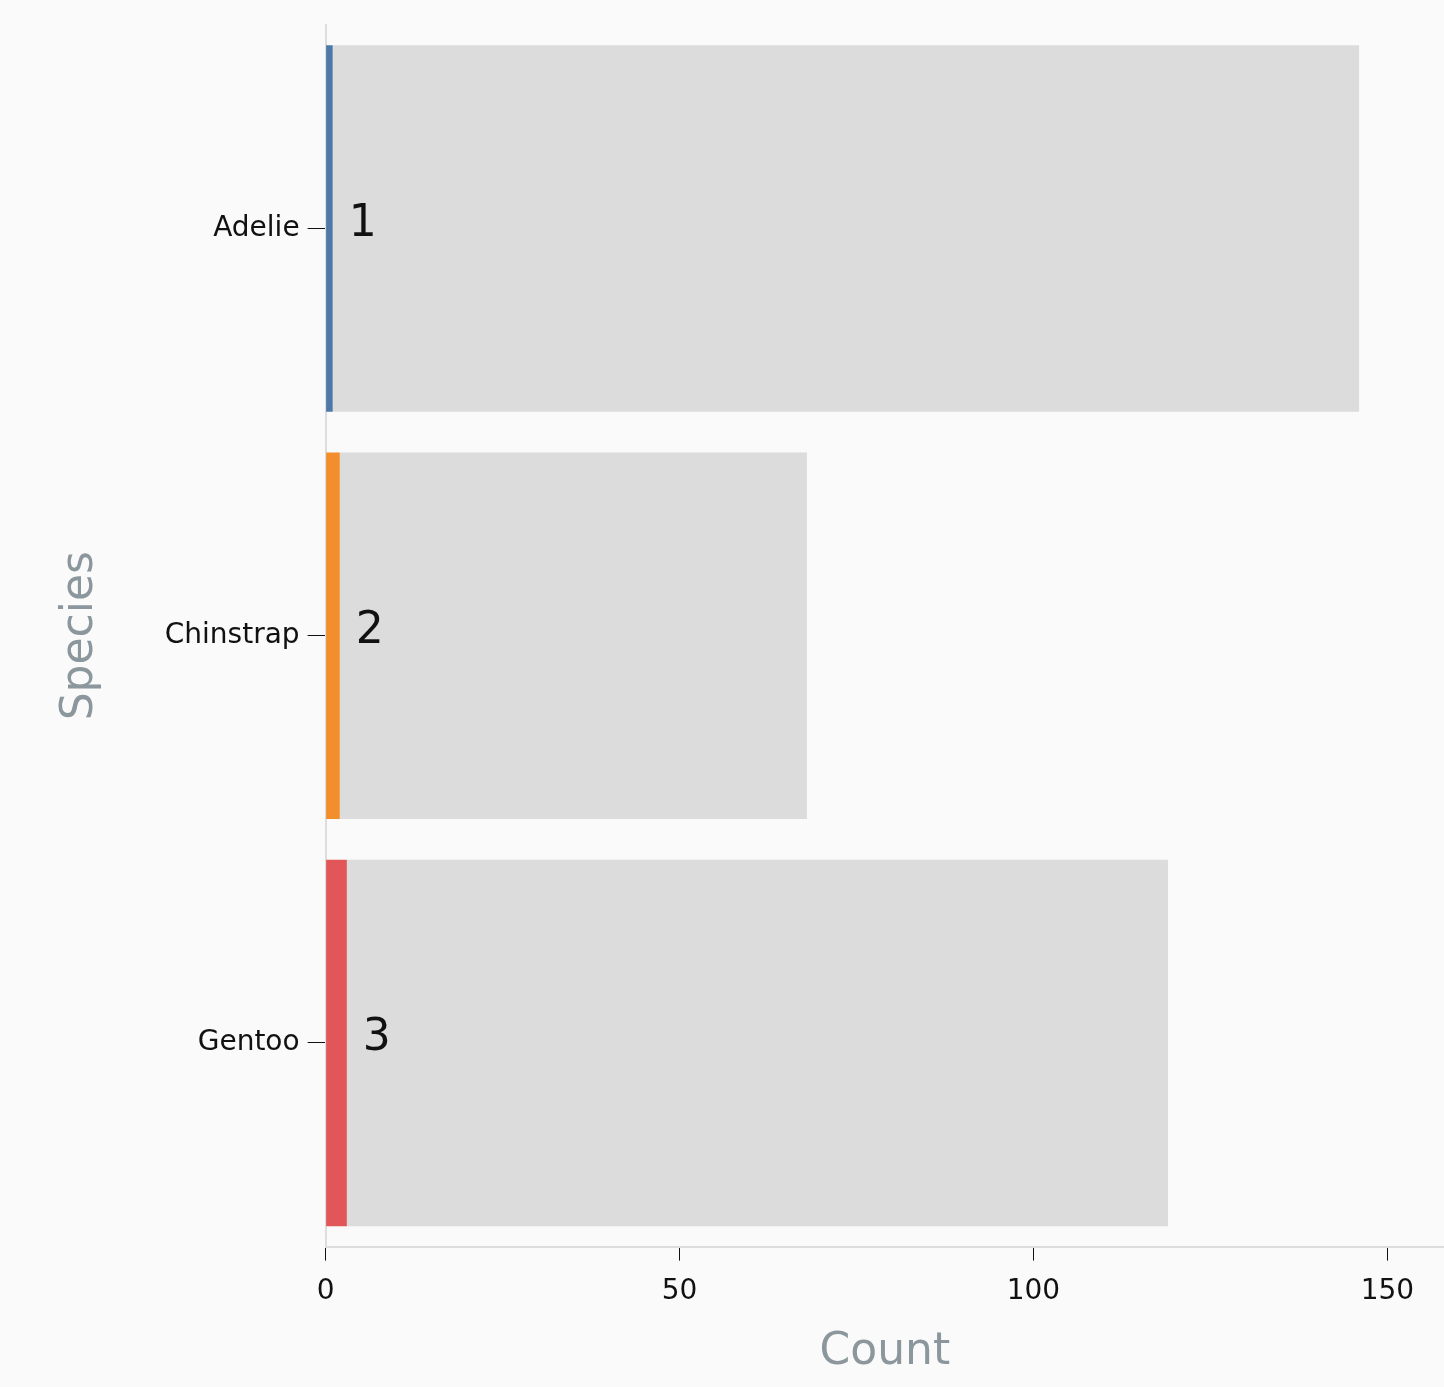  Describe the element at coordinates (76, 636) in the screenshot. I see `y-axis-title: Species` at that location.